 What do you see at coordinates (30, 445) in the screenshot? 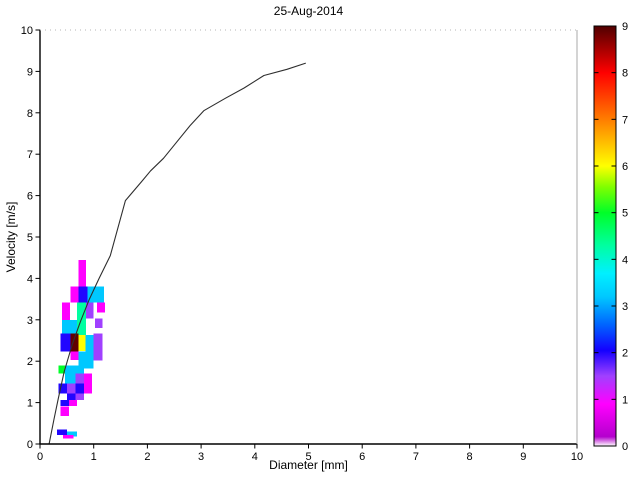
I see `y-tick-label: 0` at bounding box center [30, 445].